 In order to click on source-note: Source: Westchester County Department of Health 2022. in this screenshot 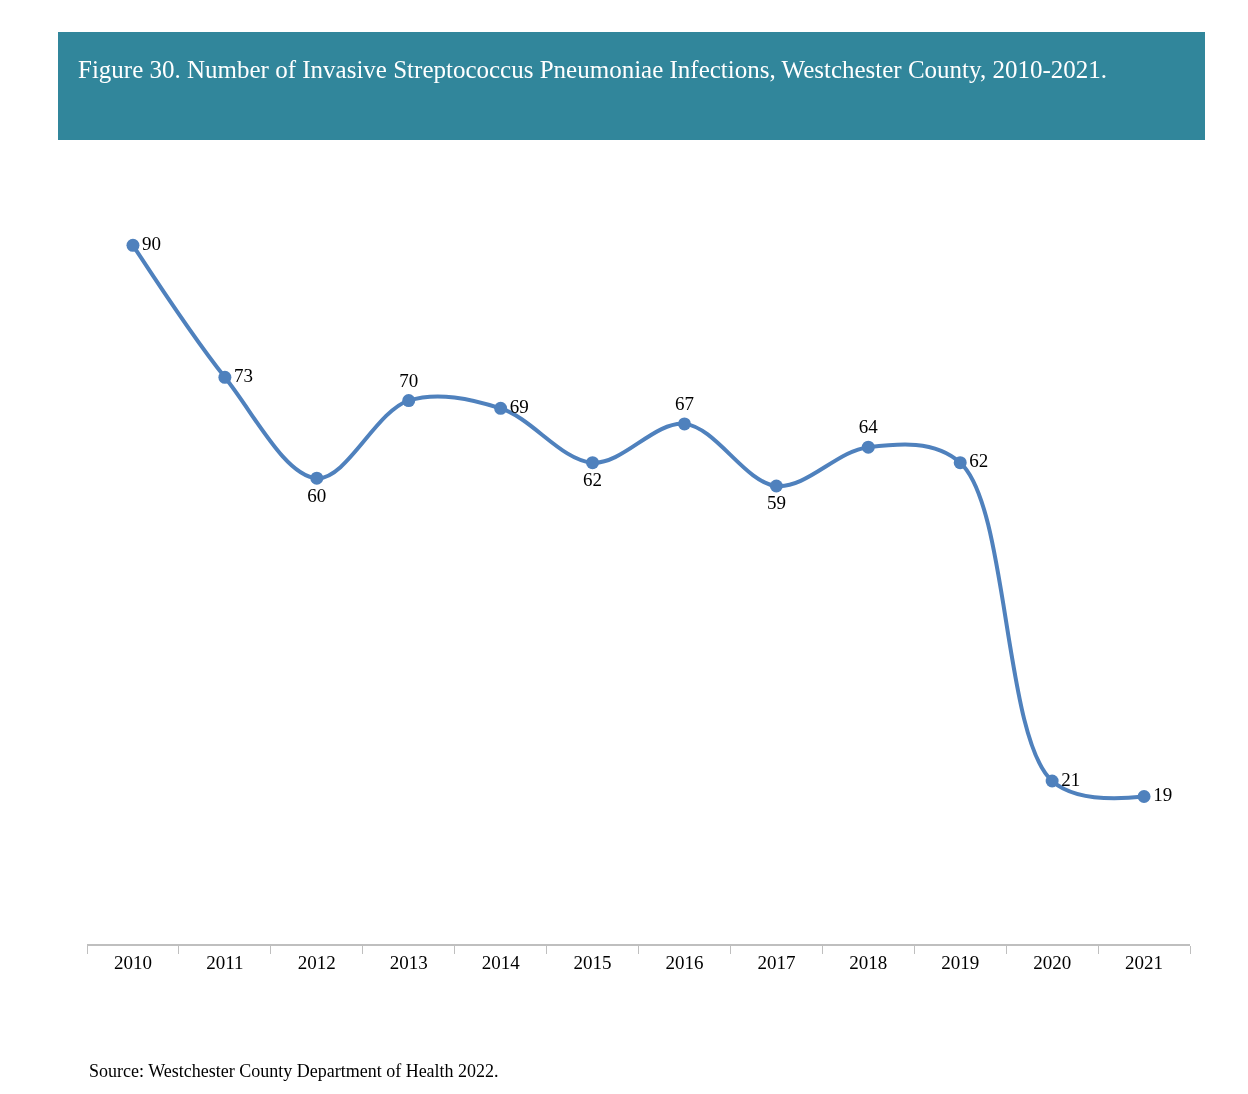, I will do `click(294, 1071)`.